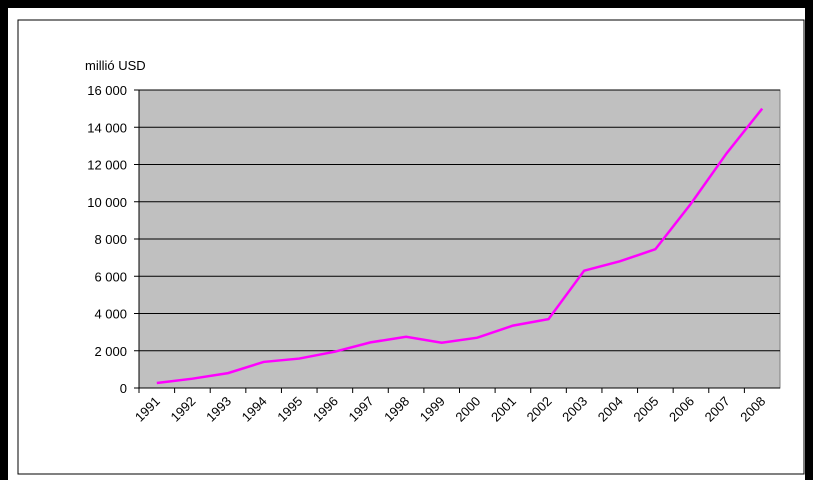 The width and height of the screenshot is (813, 480). What do you see at coordinates (123, 388) in the screenshot?
I see `y-tick-label: 0` at bounding box center [123, 388].